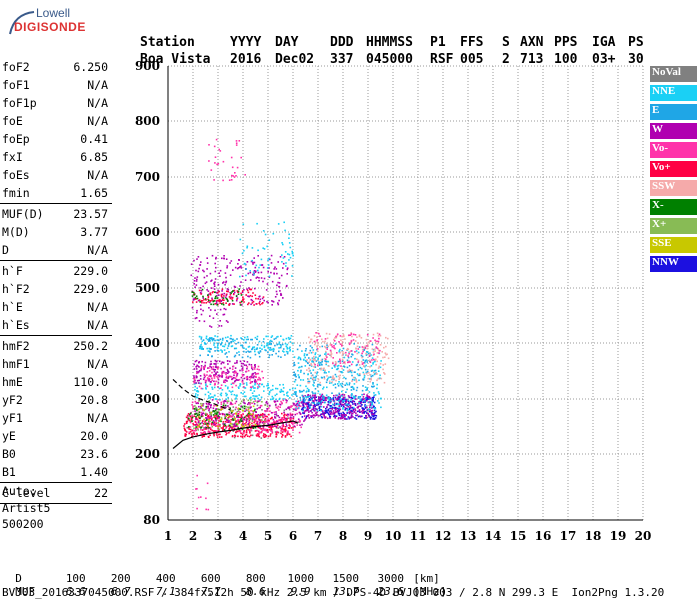 This screenshot has height=600, width=700. I want to click on y-tick-label: 80, so click(151, 520).